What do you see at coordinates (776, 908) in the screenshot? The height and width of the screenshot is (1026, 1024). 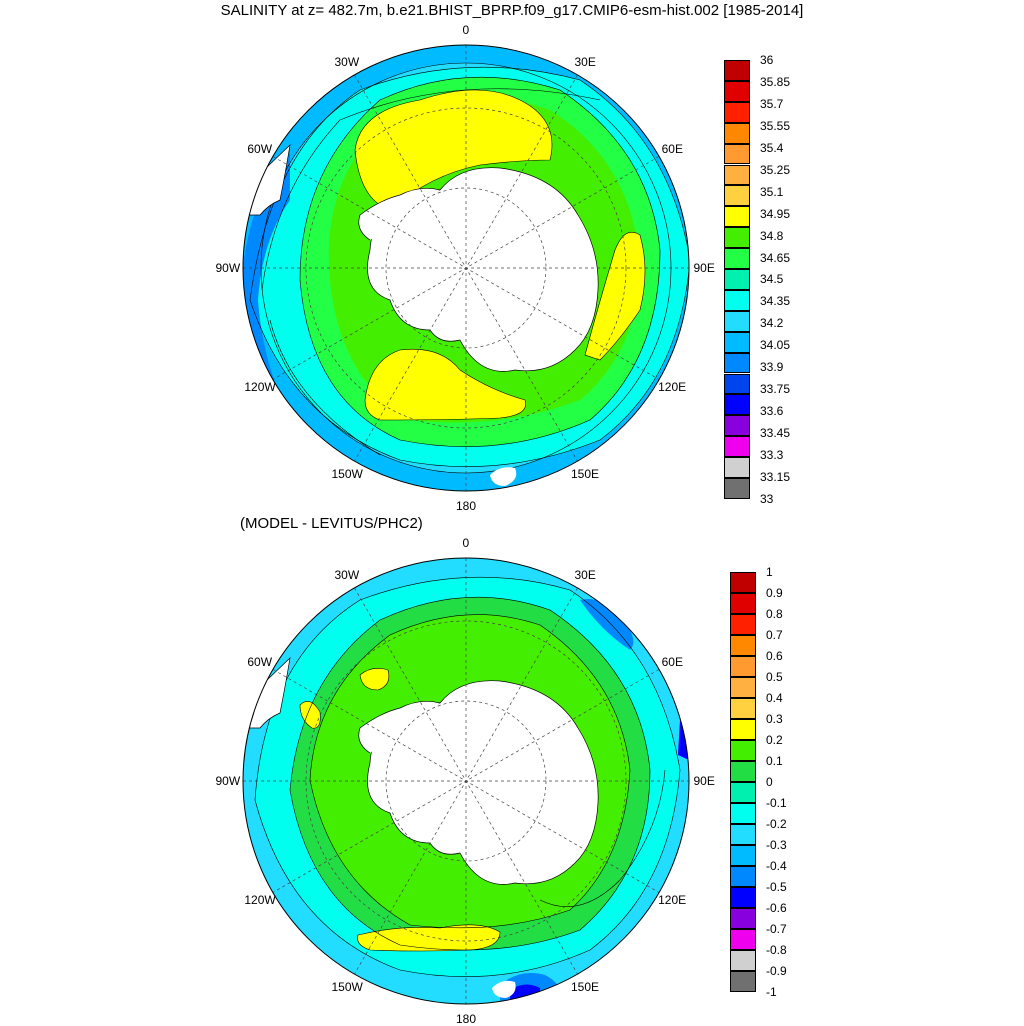 I see `colorbar-tick-label: -0.6` at bounding box center [776, 908].